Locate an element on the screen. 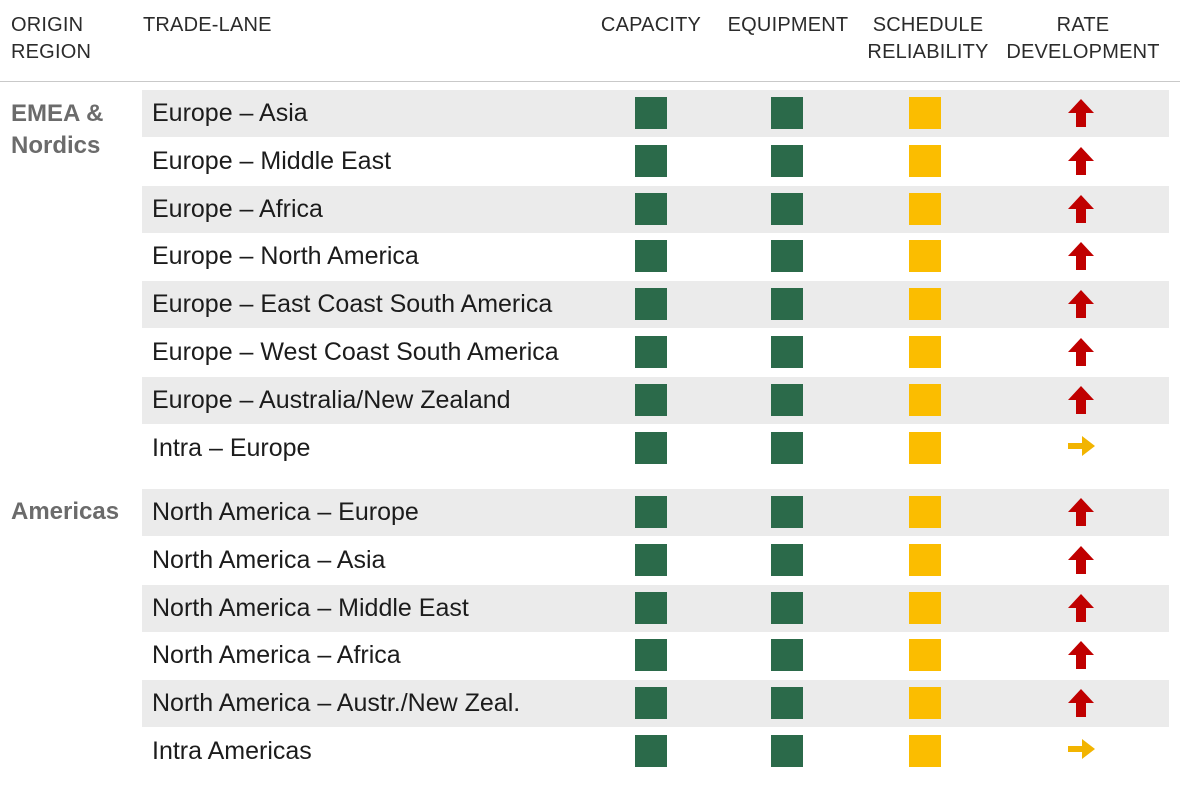  region-label: EMEA & Nordics is located at coordinates (57, 129).